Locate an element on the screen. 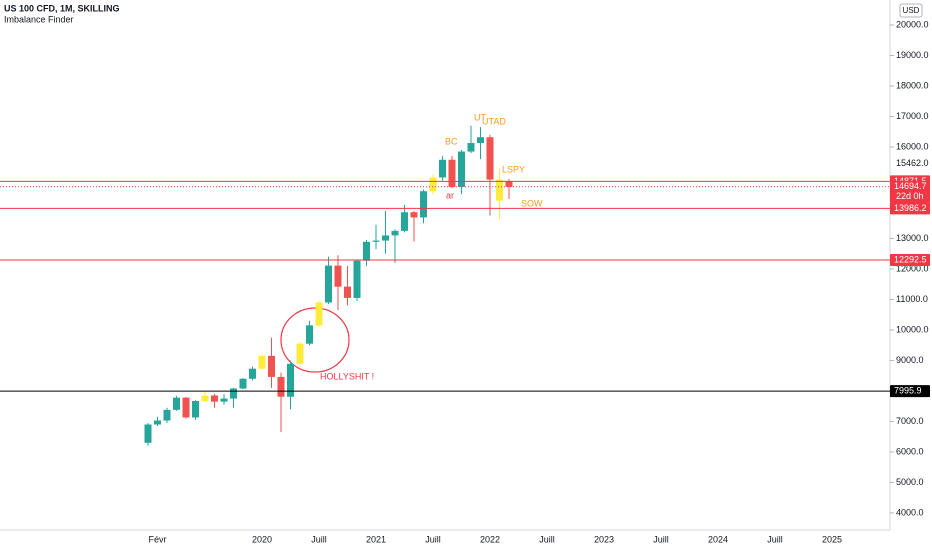  price-tag-label: 12292.5 is located at coordinates (910, 259).